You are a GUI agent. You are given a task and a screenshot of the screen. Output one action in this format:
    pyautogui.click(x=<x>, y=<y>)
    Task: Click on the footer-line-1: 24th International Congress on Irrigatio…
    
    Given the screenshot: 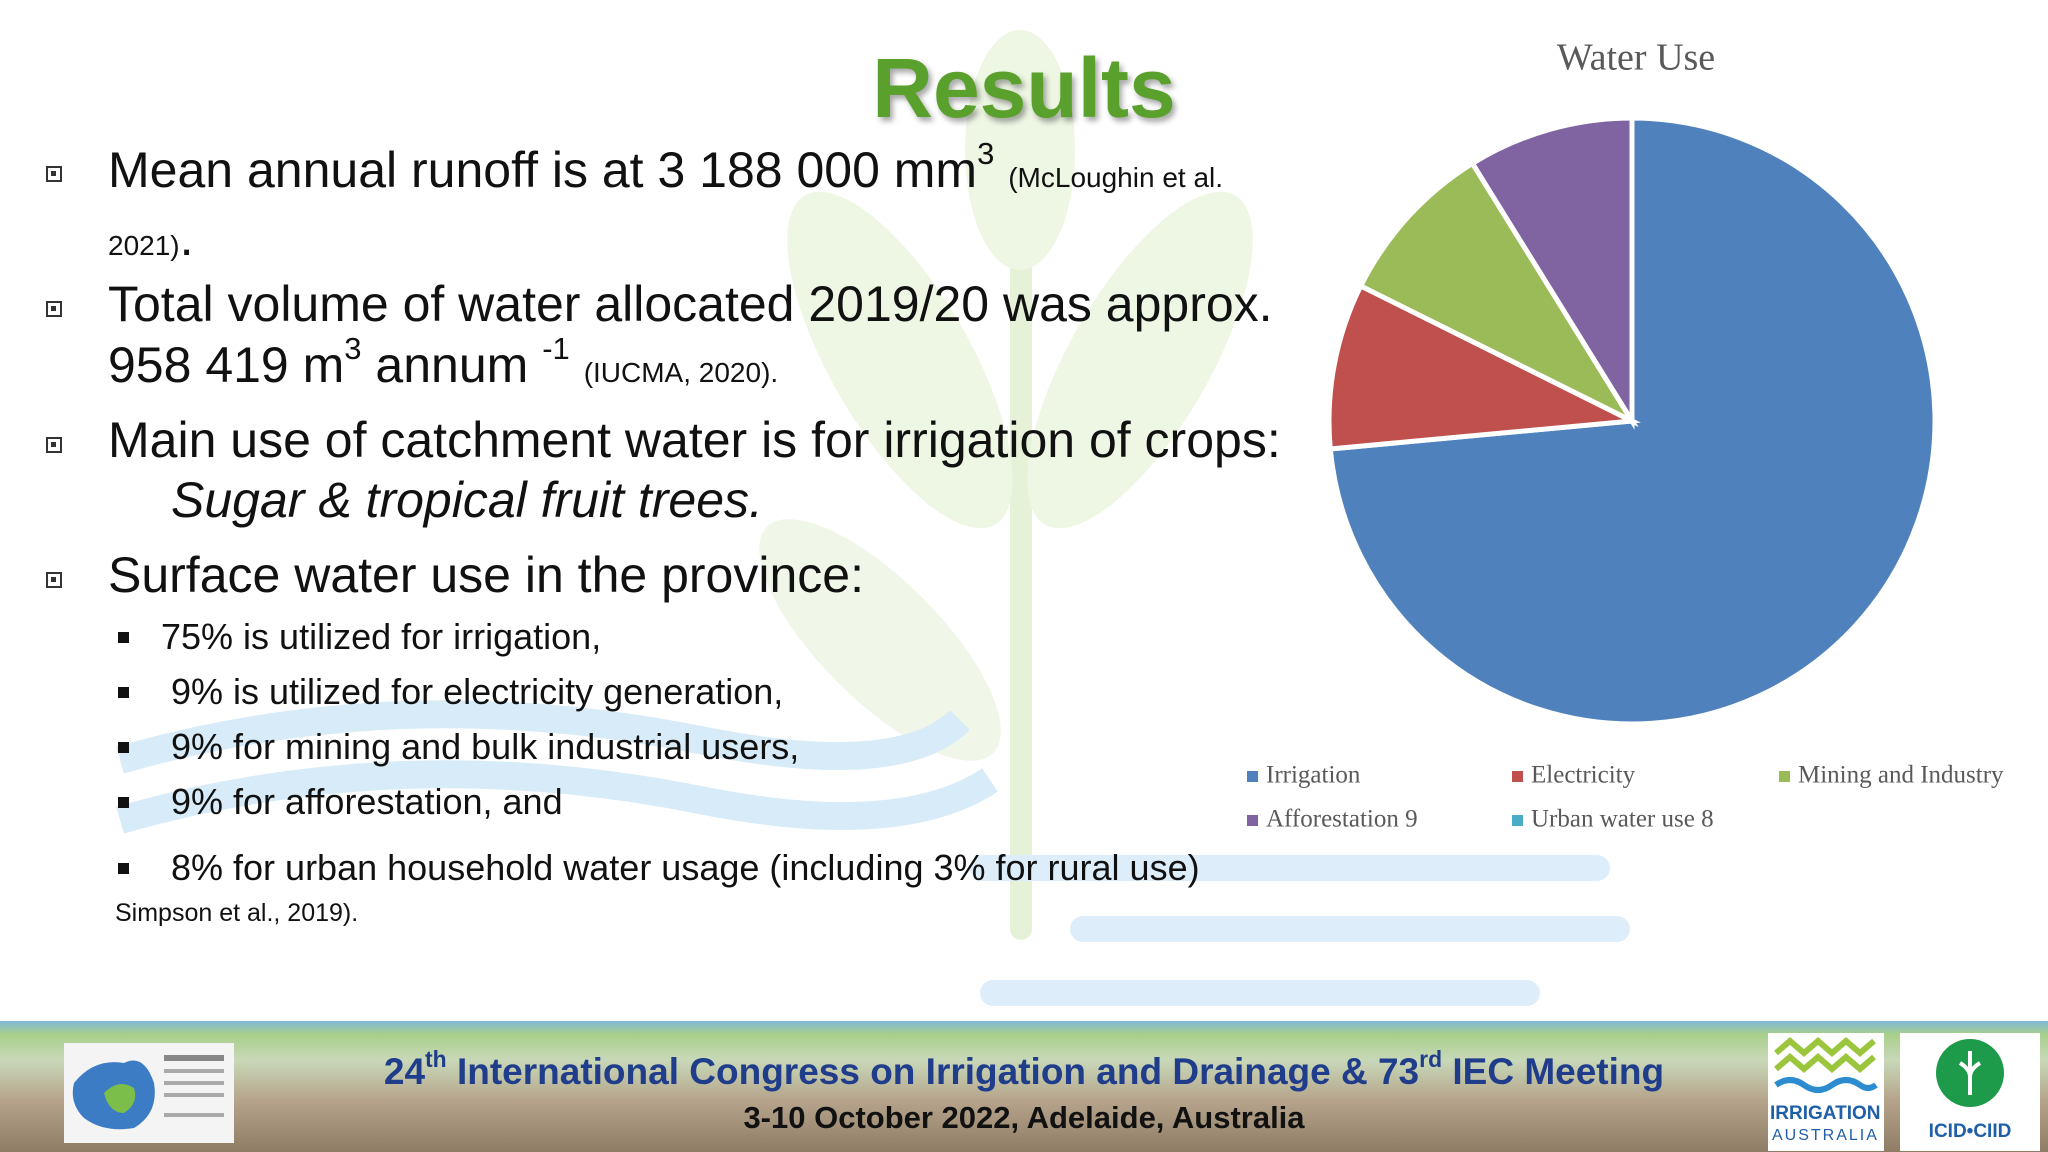 What is the action you would take?
    pyautogui.click(x=1024, y=1069)
    